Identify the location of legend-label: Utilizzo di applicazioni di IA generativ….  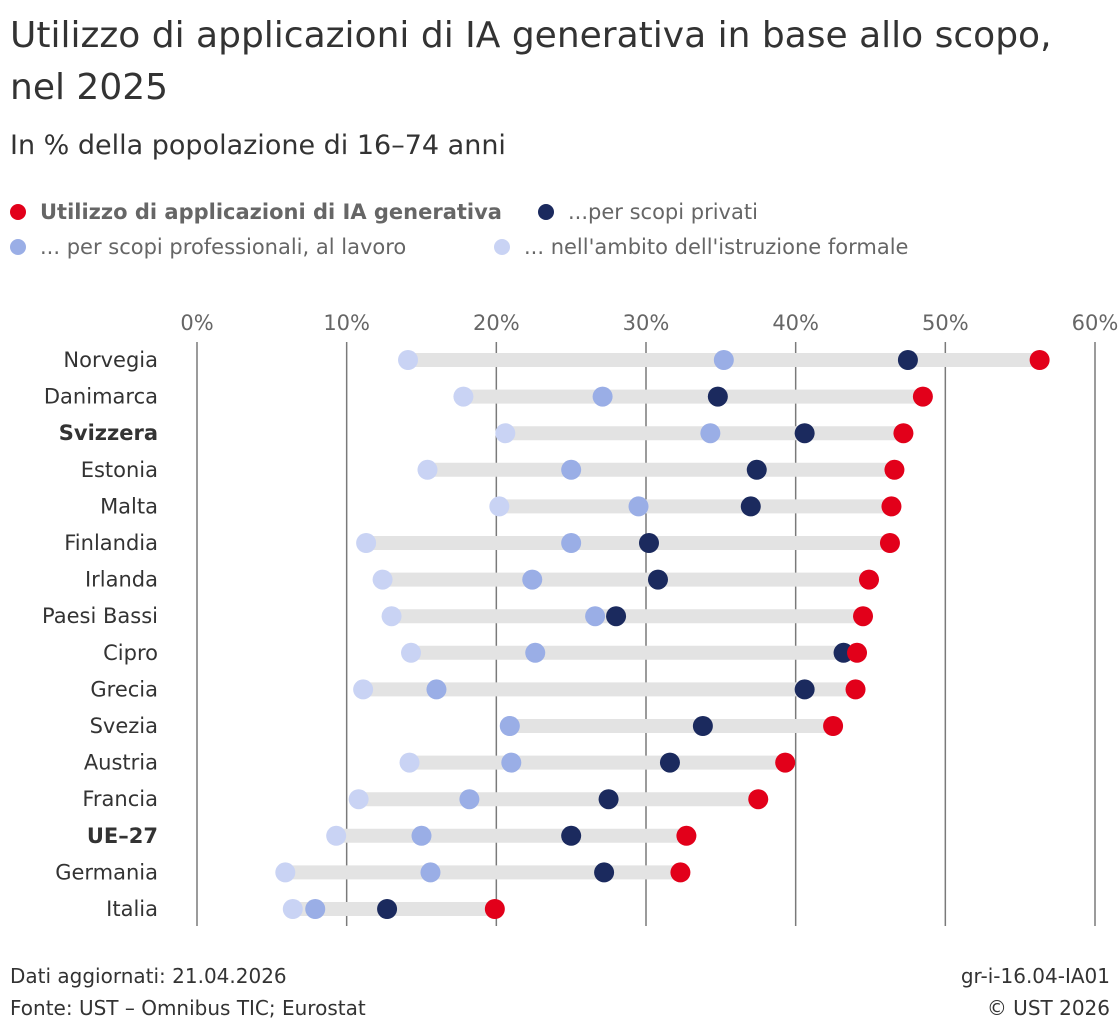
(271, 212).